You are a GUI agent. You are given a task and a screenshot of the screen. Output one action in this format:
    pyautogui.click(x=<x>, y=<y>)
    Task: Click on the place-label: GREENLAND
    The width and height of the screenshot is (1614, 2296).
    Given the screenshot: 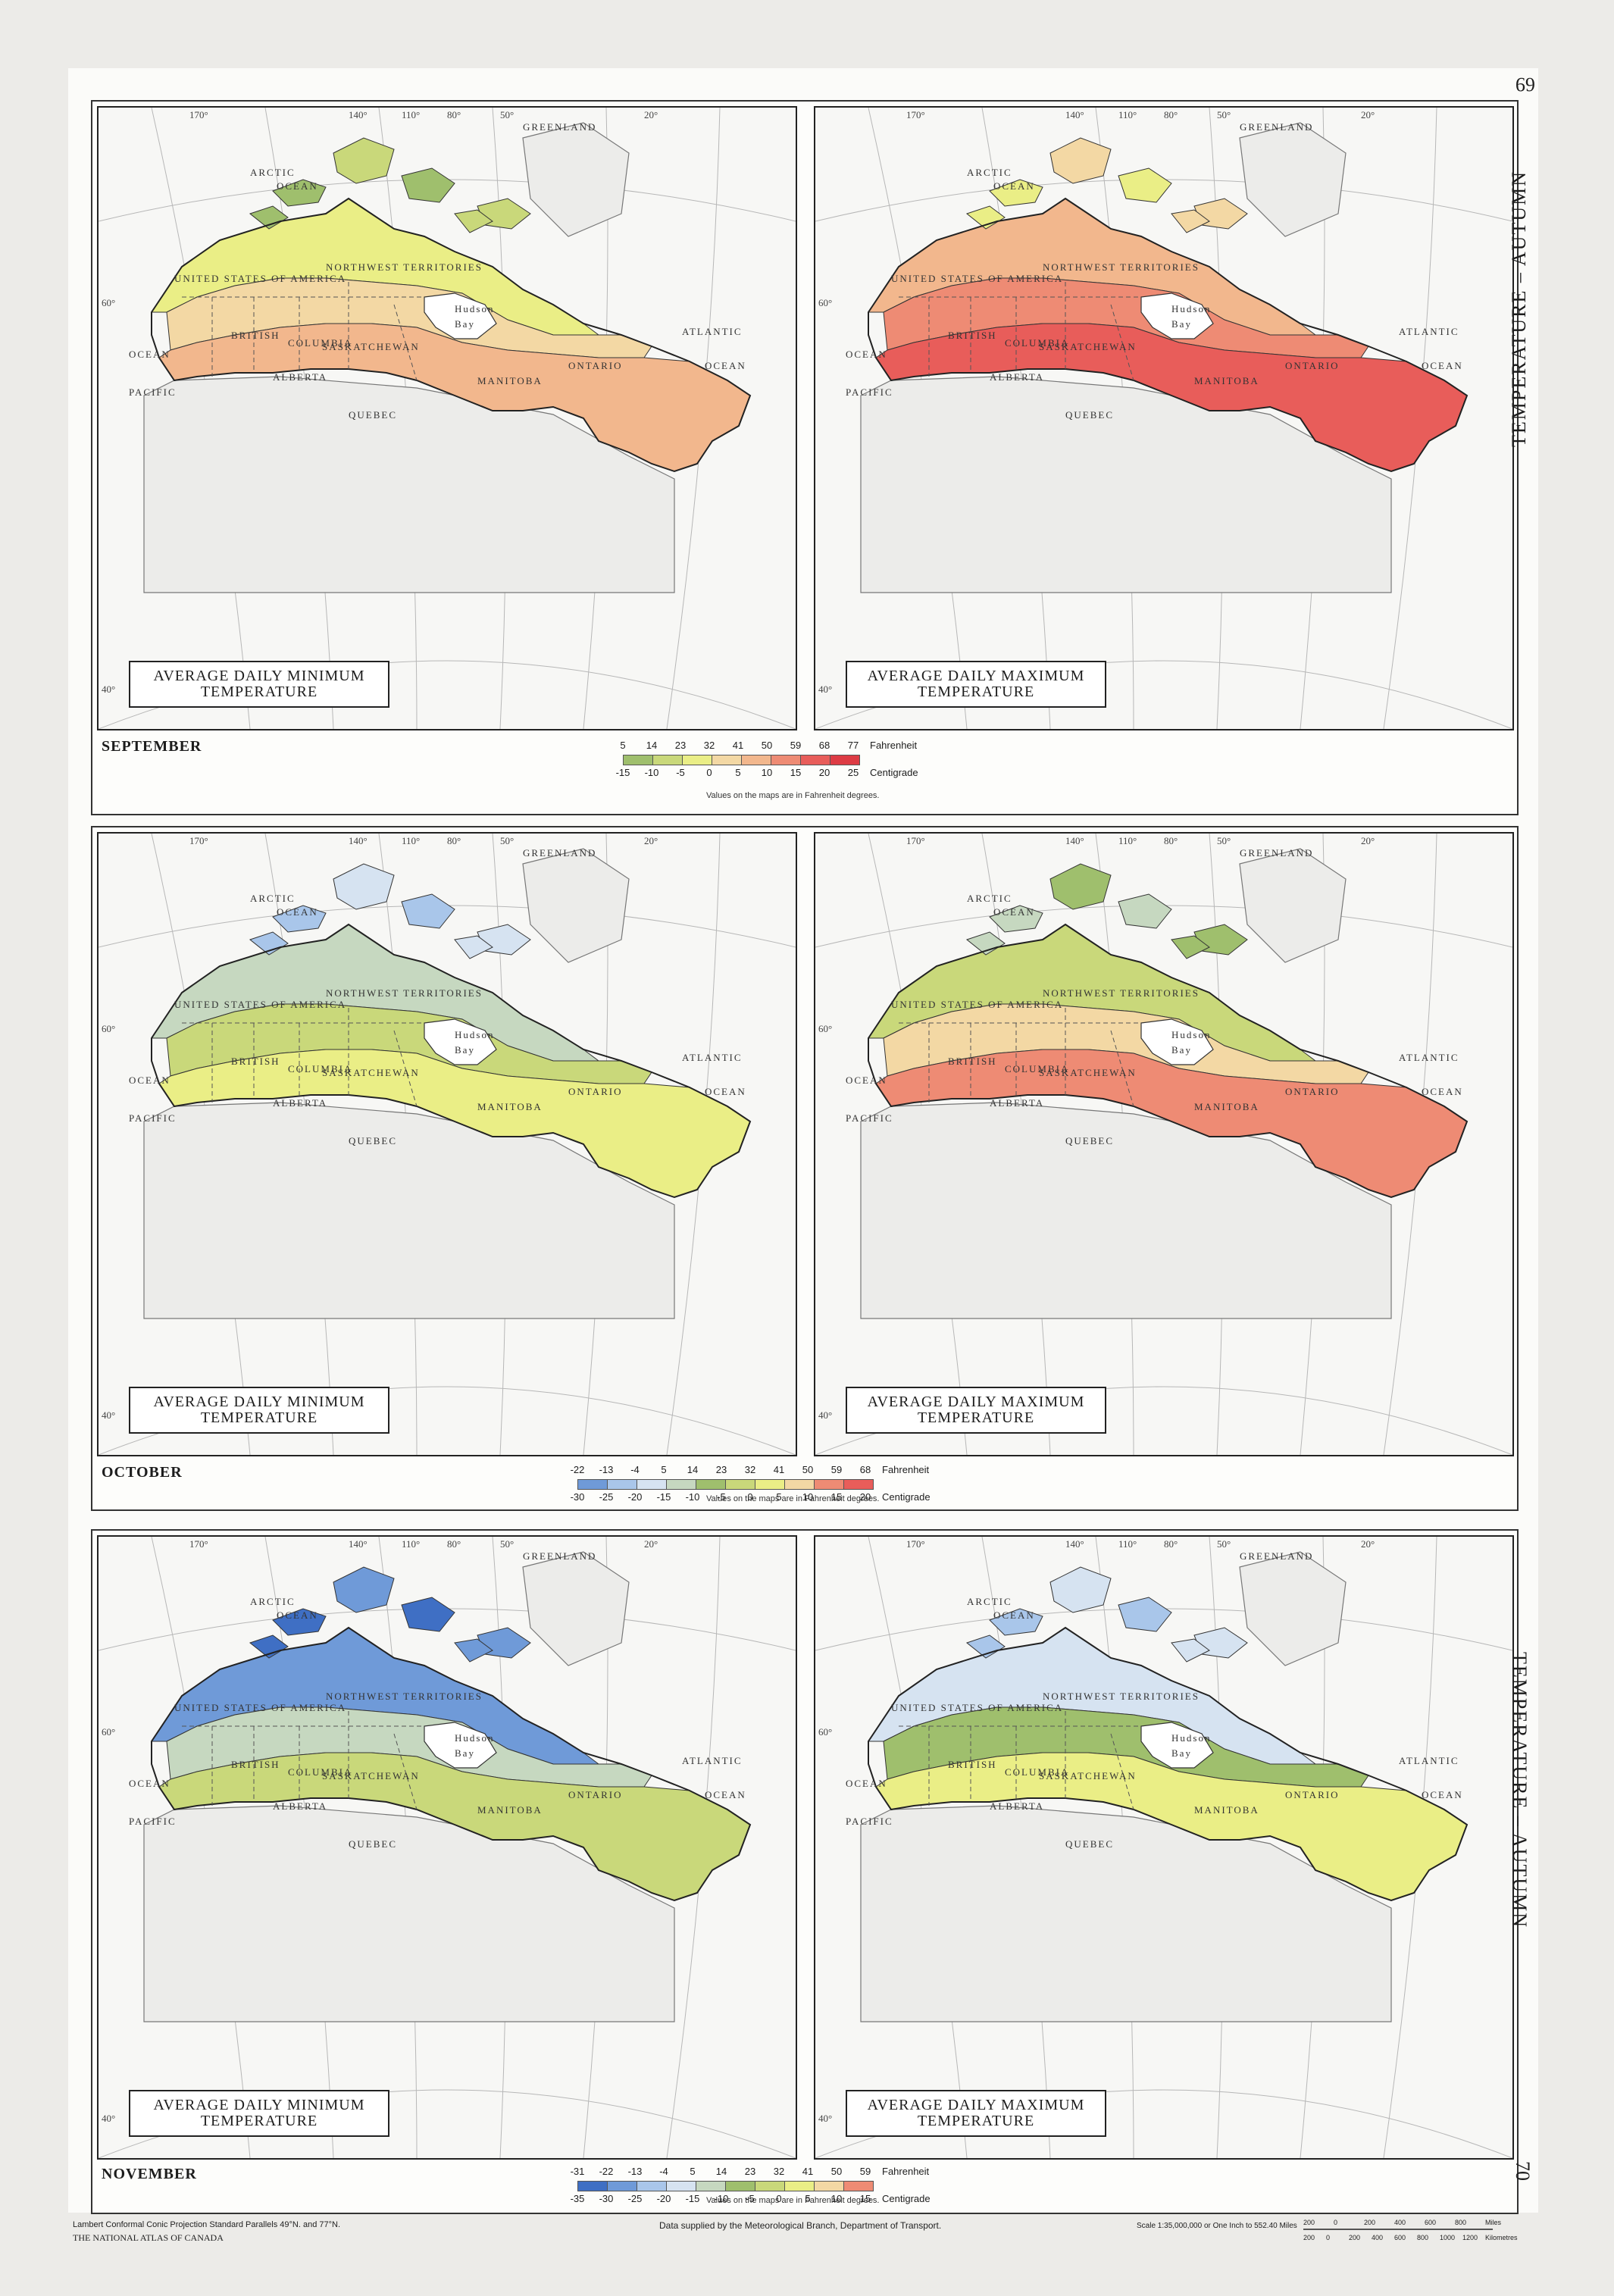 What is the action you would take?
    pyautogui.click(x=559, y=1556)
    